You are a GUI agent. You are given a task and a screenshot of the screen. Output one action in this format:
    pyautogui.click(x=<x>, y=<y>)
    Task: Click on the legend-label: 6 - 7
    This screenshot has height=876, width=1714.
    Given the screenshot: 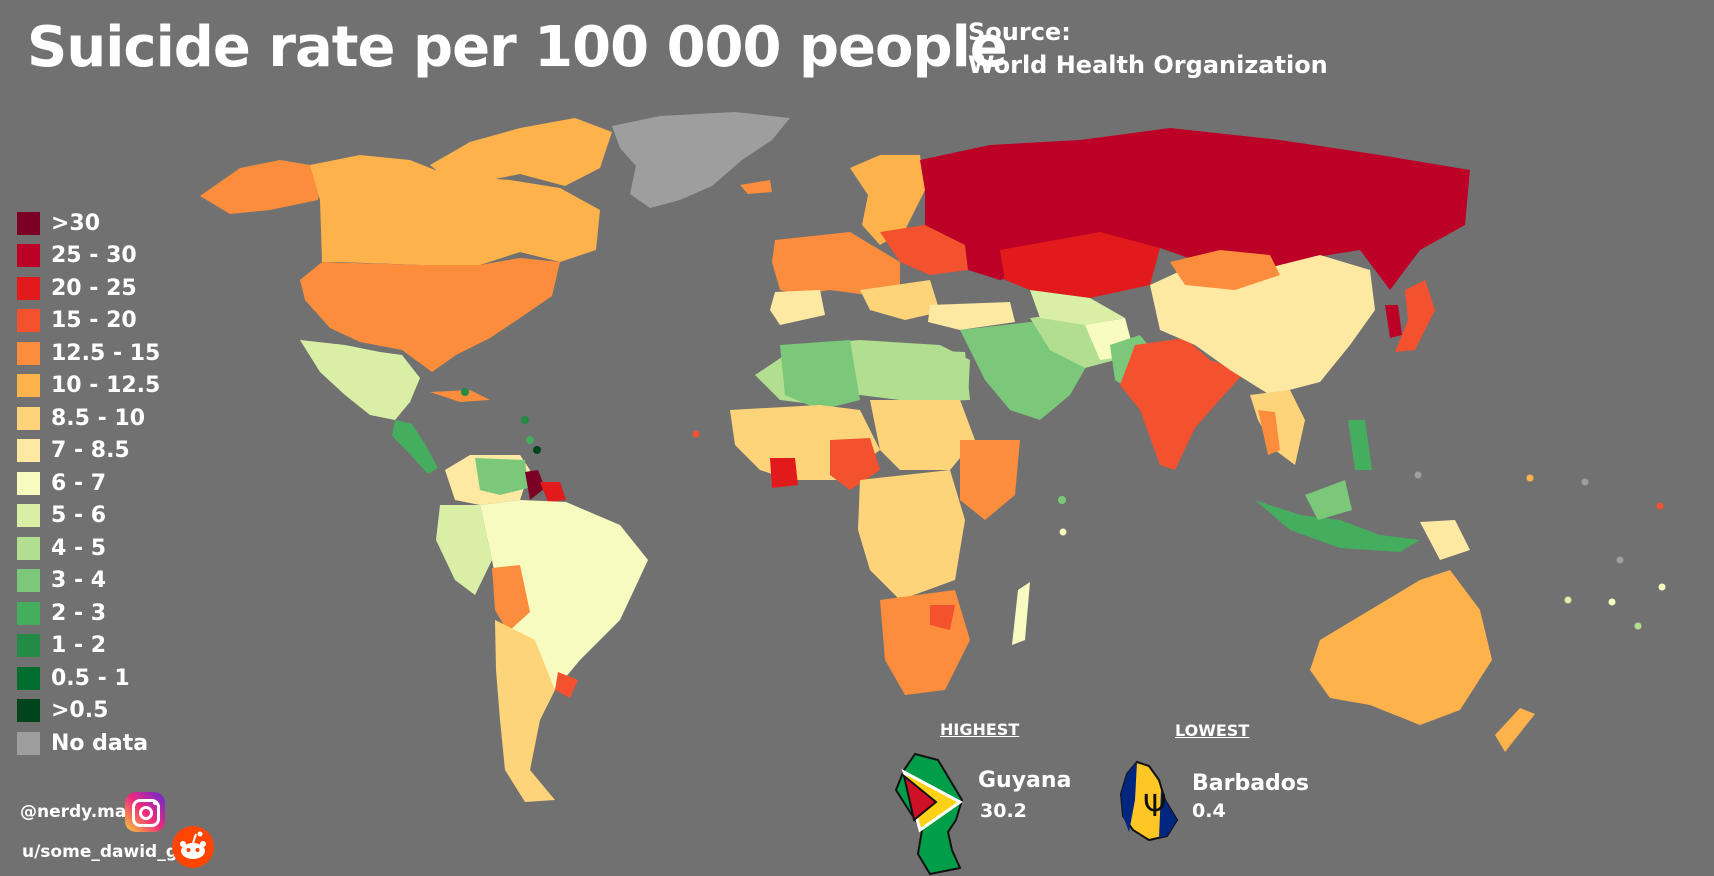 What is the action you would take?
    pyautogui.click(x=79, y=483)
    